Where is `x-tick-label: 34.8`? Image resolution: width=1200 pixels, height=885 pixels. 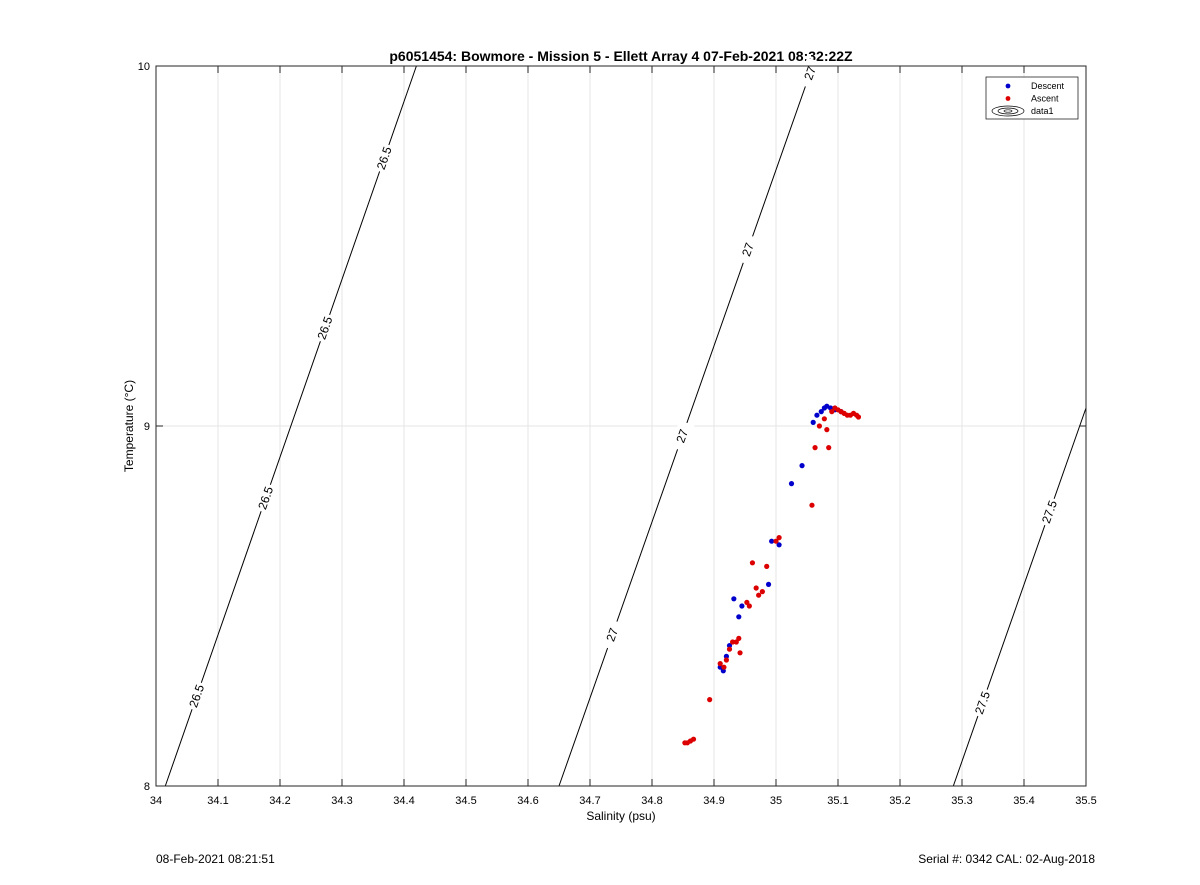
x-tick-label: 34.8 is located at coordinates (651, 801).